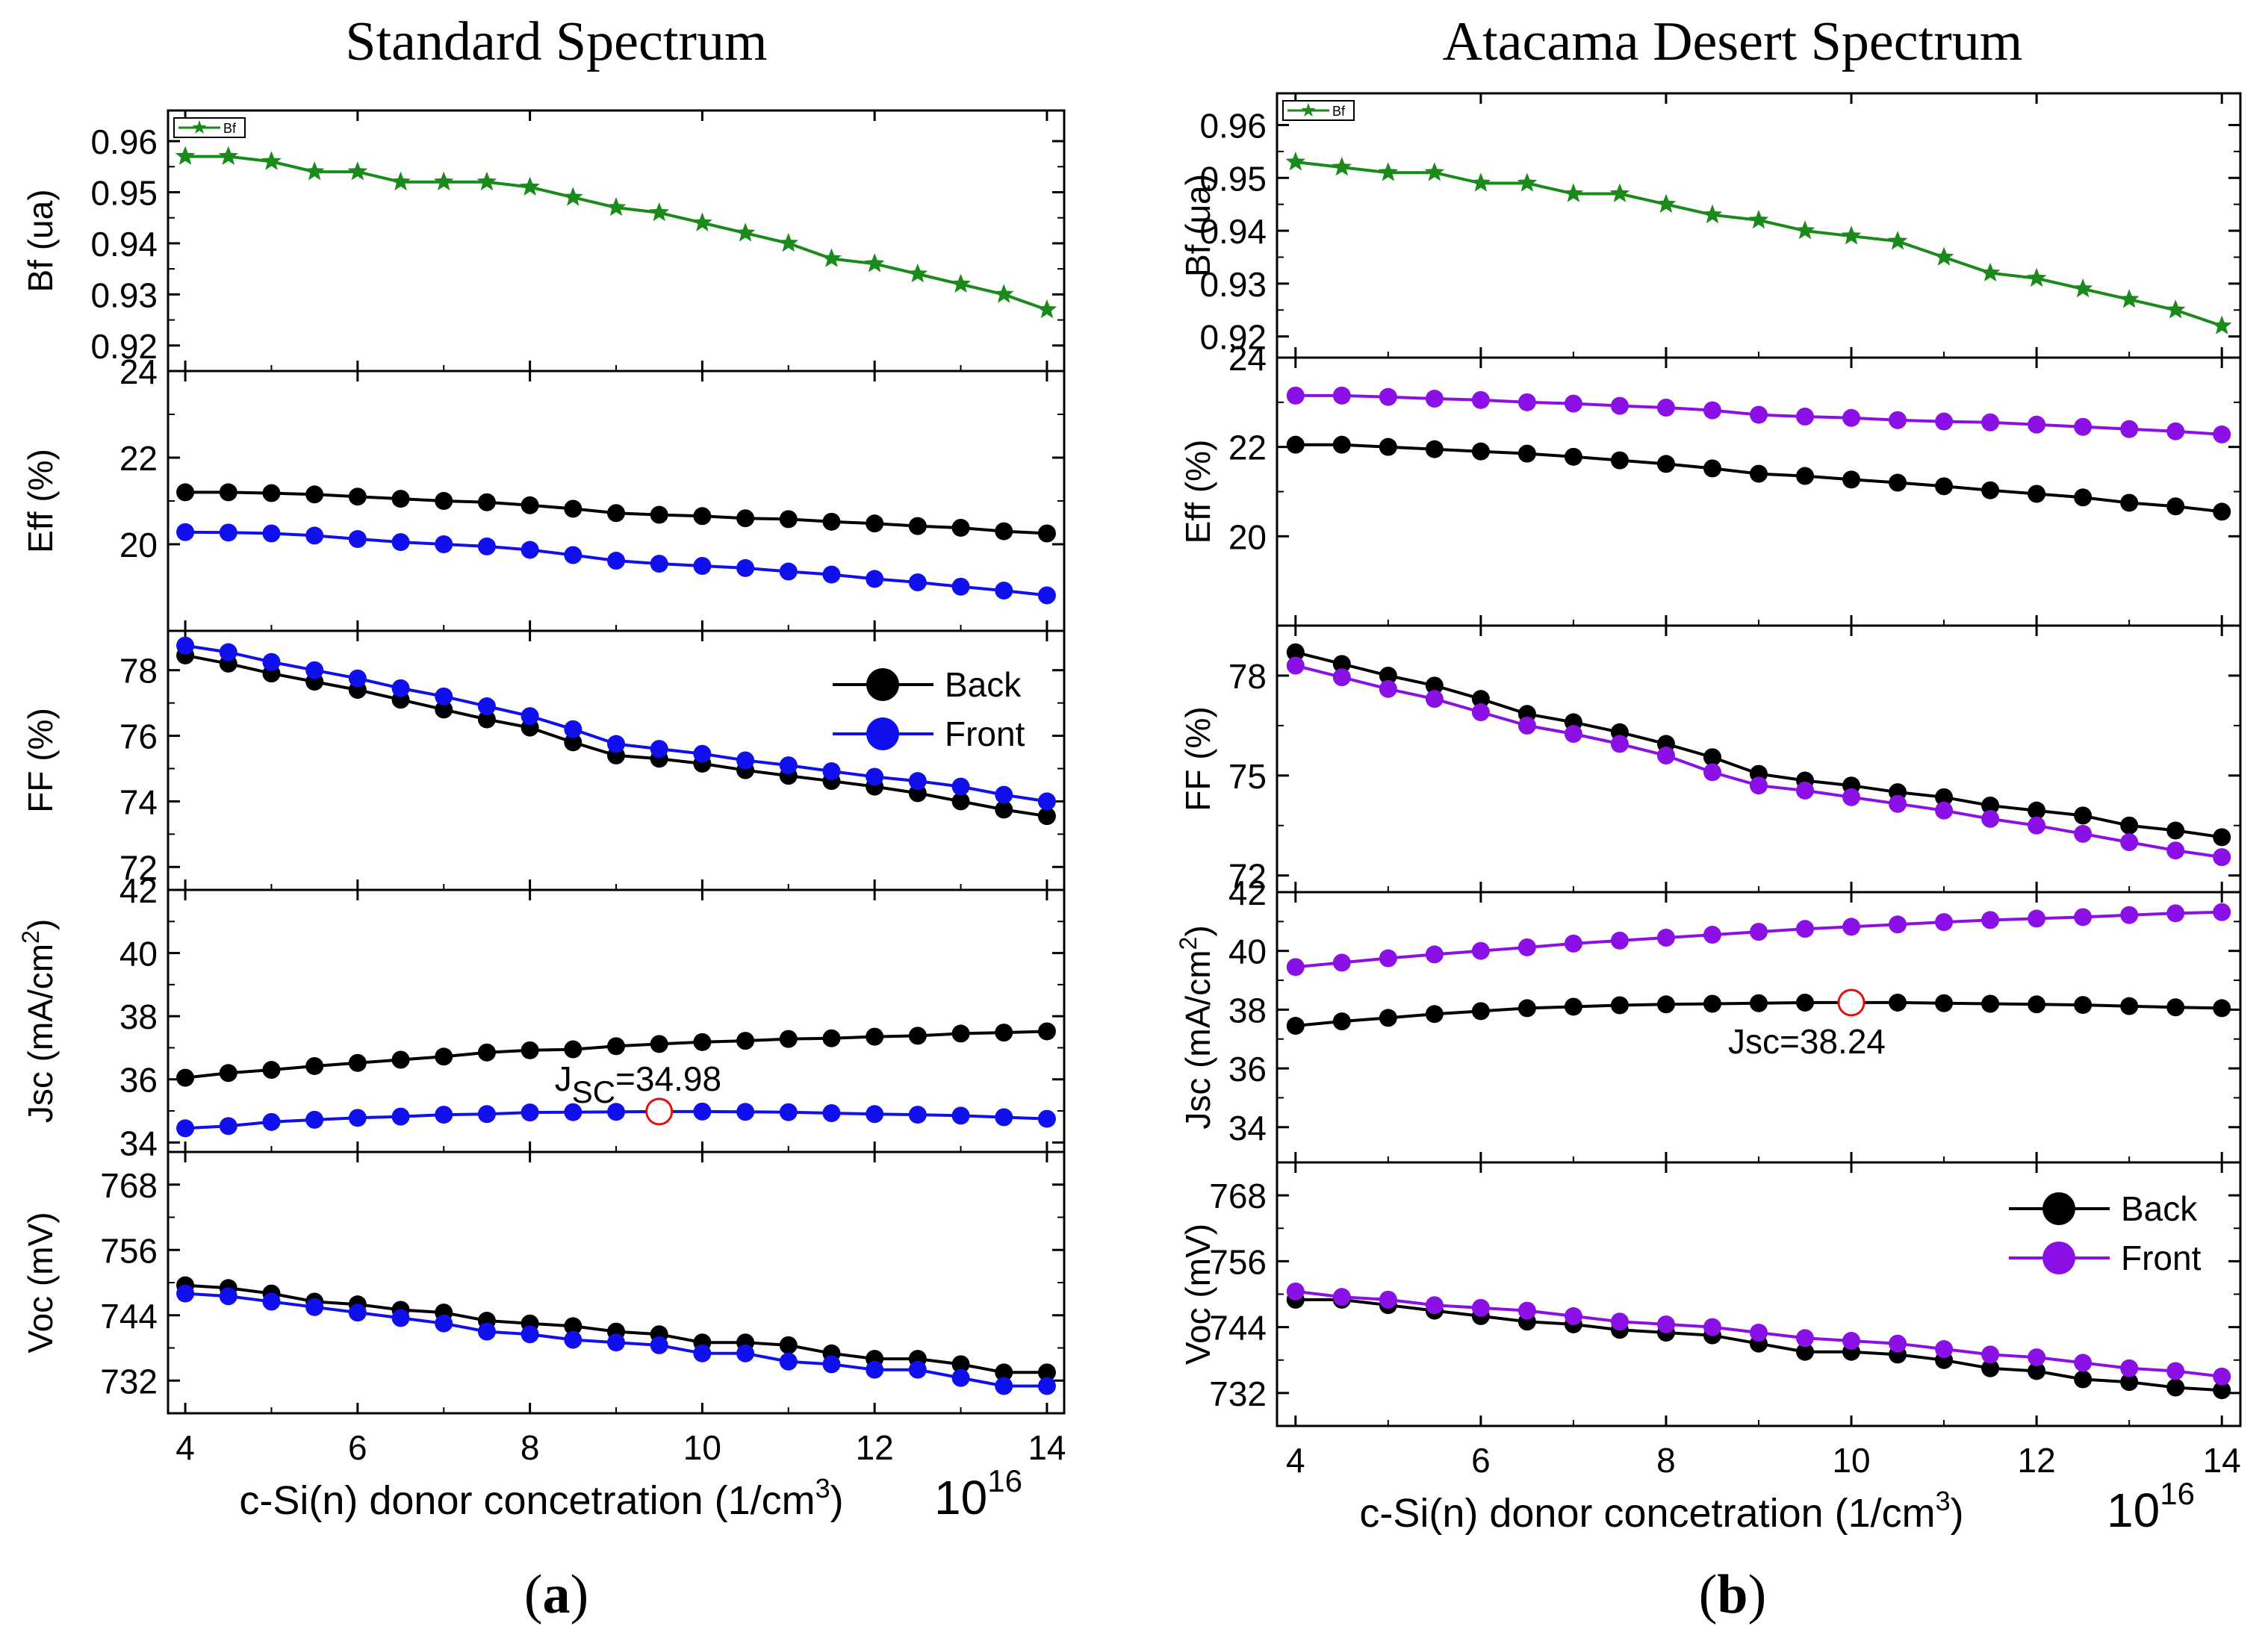 The width and height of the screenshot is (2268, 1632). What do you see at coordinates (129, 1185) in the screenshot?
I see `y-tick-label: 768` at bounding box center [129, 1185].